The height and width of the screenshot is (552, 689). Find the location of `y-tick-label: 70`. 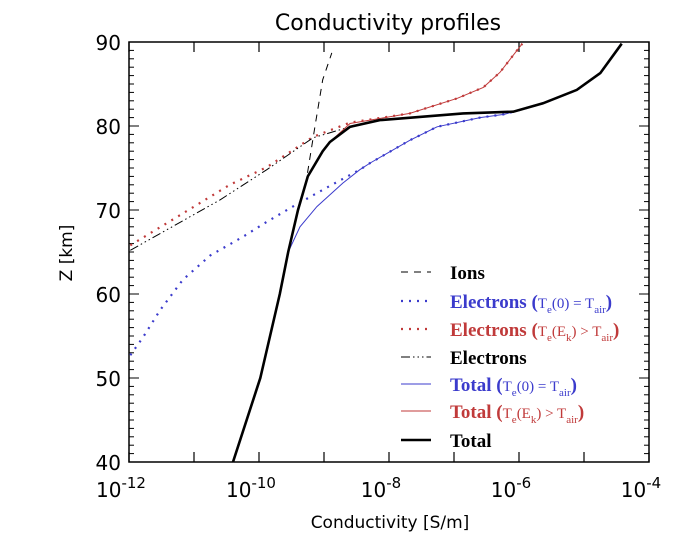

y-tick-label: 70 is located at coordinates (108, 211).